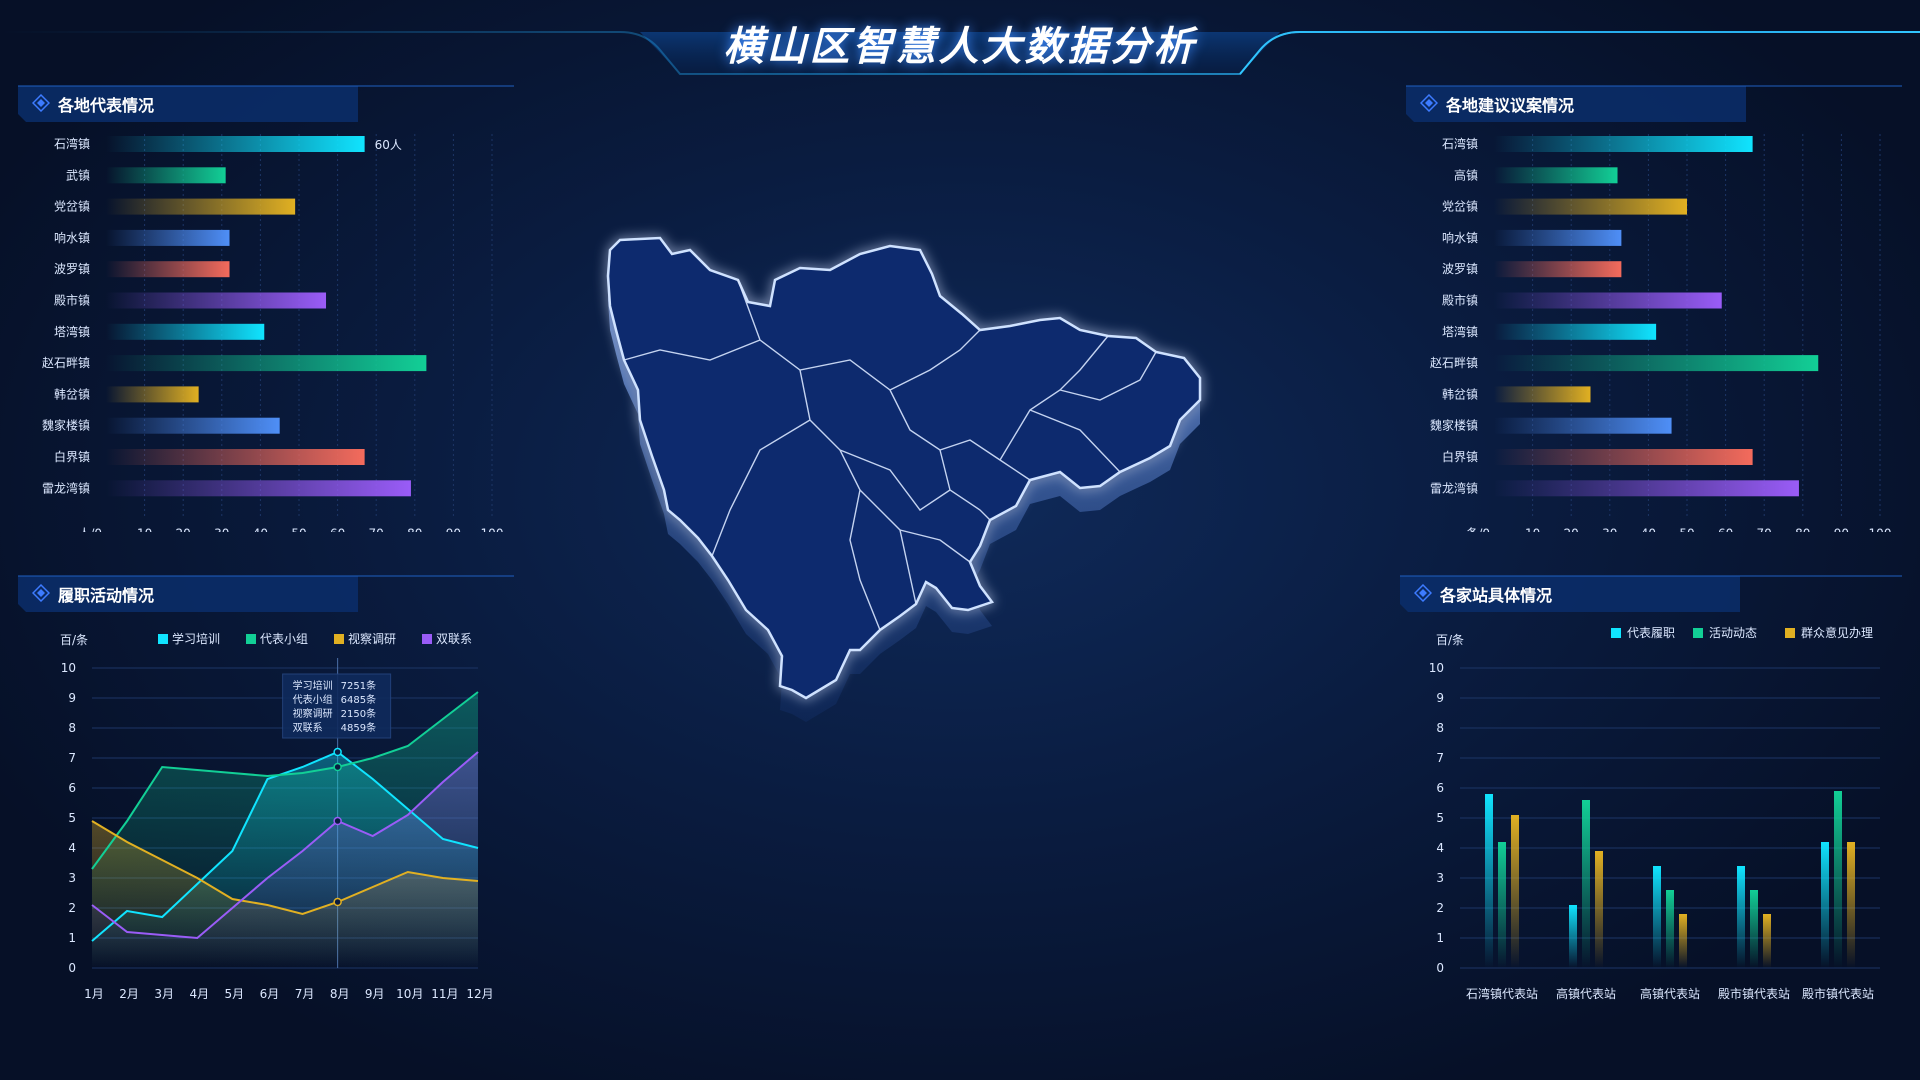  Describe the element at coordinates (409, 994) in the screenshot. I see `tick-label: 10月` at that location.